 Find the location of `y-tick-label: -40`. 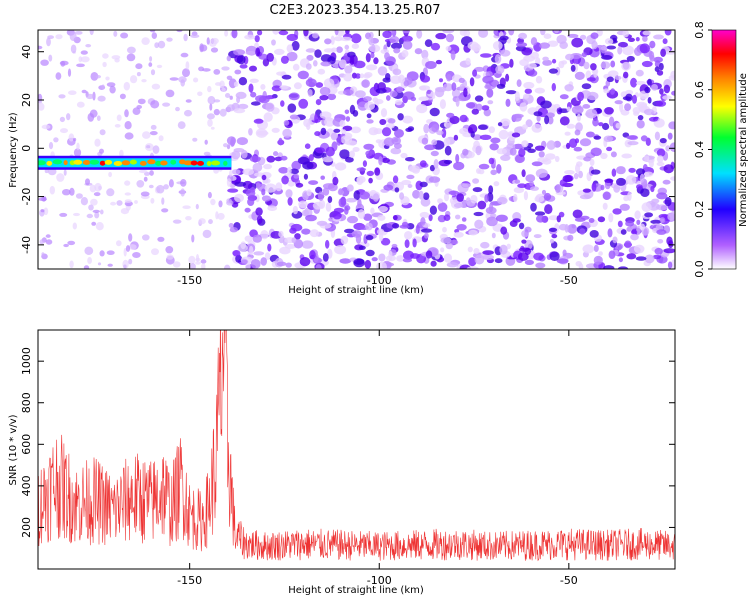

y-tick-label: -40 is located at coordinates (26, 245).